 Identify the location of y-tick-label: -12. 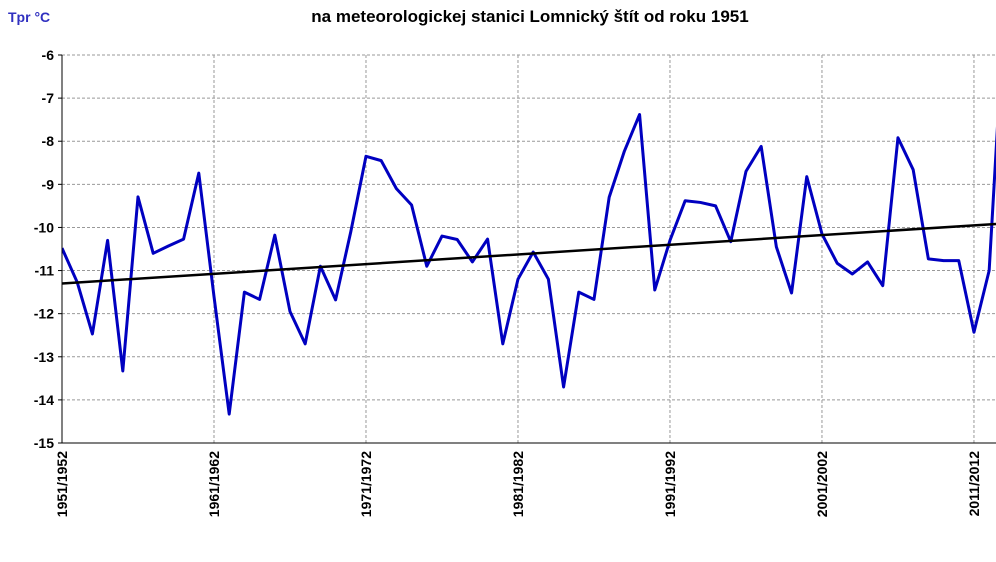
(44, 314).